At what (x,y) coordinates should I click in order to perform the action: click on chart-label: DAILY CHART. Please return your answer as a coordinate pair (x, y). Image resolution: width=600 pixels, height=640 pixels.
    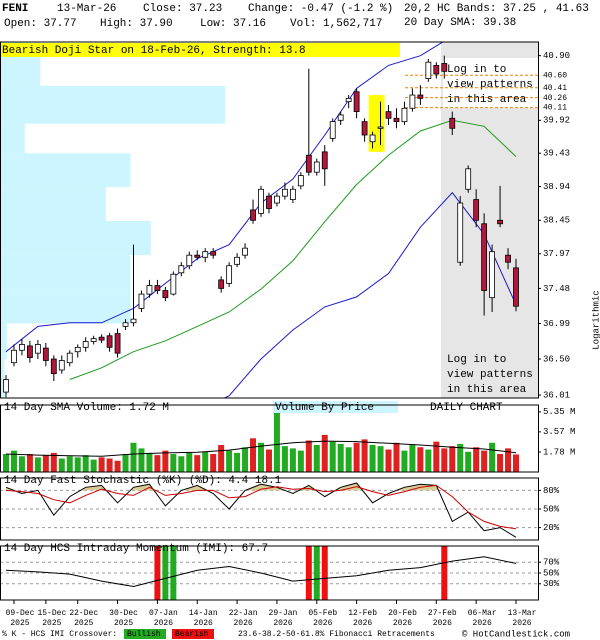
    Looking at the image, I should click on (466, 408).